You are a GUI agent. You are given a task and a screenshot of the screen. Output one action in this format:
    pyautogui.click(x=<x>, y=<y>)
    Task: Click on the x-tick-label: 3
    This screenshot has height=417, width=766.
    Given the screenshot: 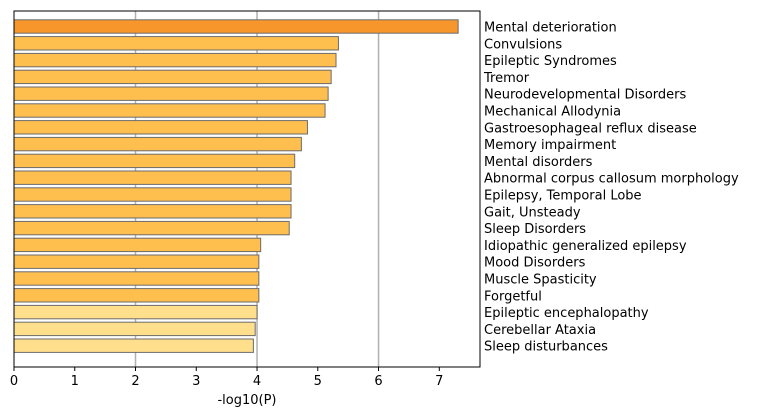 What is the action you would take?
    pyautogui.click(x=196, y=381)
    